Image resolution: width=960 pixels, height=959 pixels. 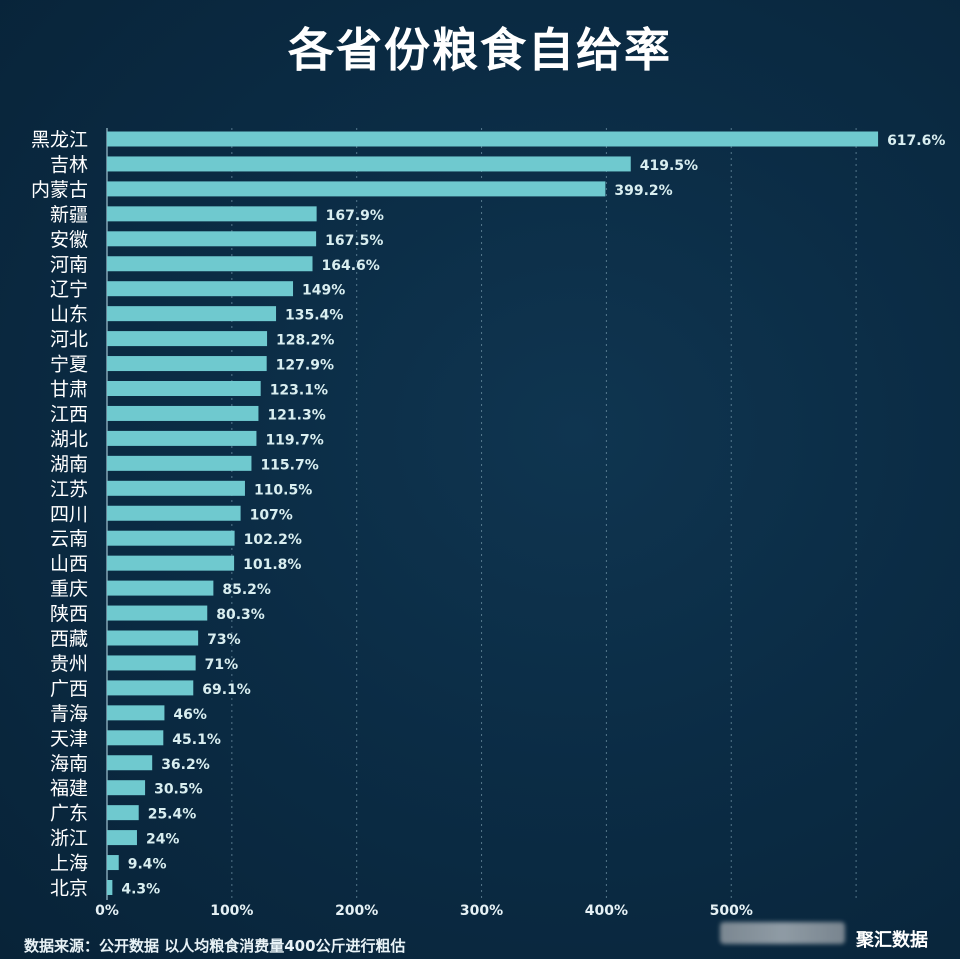 What do you see at coordinates (69, 739) in the screenshot?
I see `category-label: 天津` at bounding box center [69, 739].